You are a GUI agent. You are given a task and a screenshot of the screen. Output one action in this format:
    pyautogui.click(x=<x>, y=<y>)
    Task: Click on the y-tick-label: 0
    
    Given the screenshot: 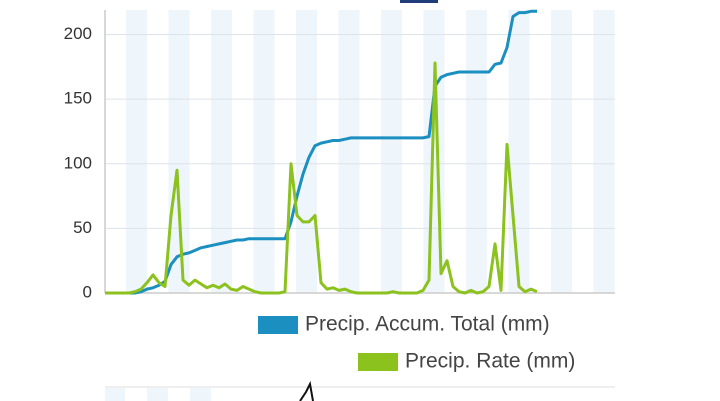 What is the action you would take?
    pyautogui.click(x=87, y=291)
    